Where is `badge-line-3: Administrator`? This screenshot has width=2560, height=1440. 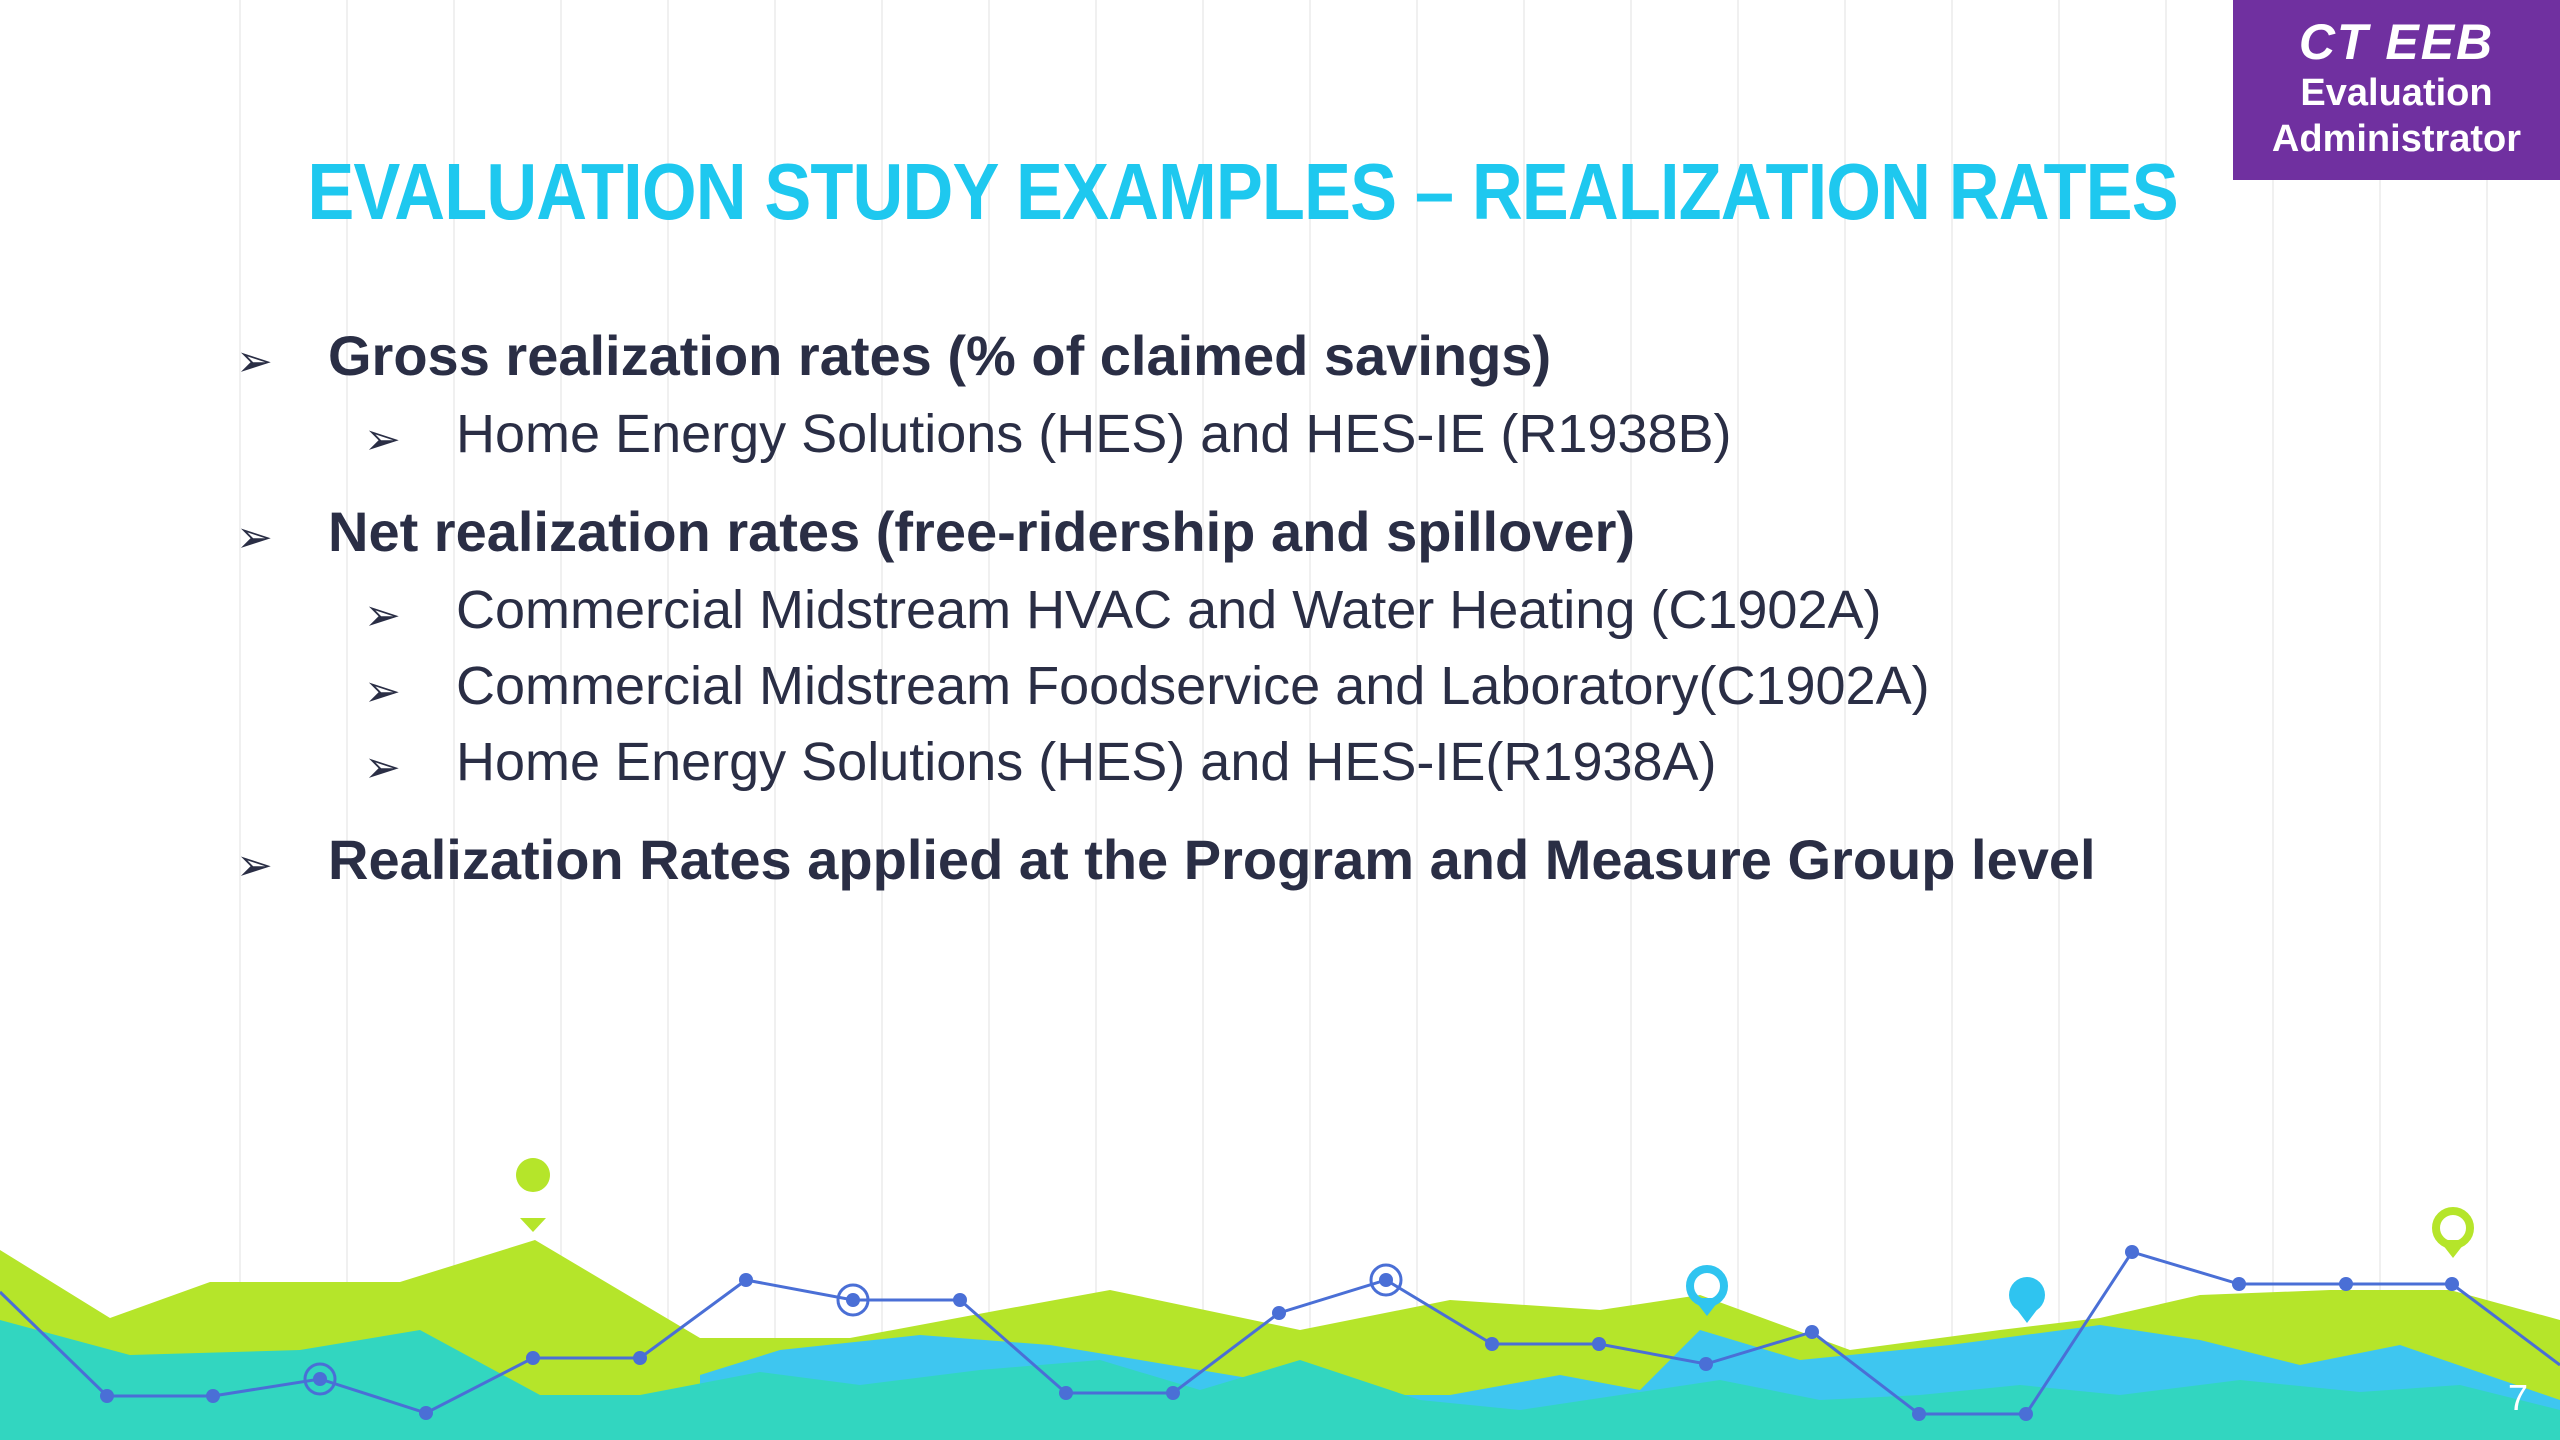 badge-line-3: Administrator is located at coordinates (2396, 139).